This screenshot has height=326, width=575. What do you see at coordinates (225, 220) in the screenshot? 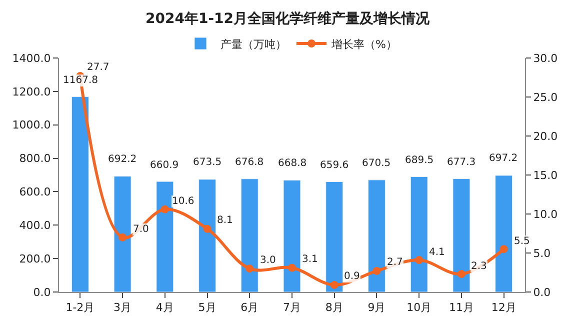
I see `data-label: 8.1` at bounding box center [225, 220].